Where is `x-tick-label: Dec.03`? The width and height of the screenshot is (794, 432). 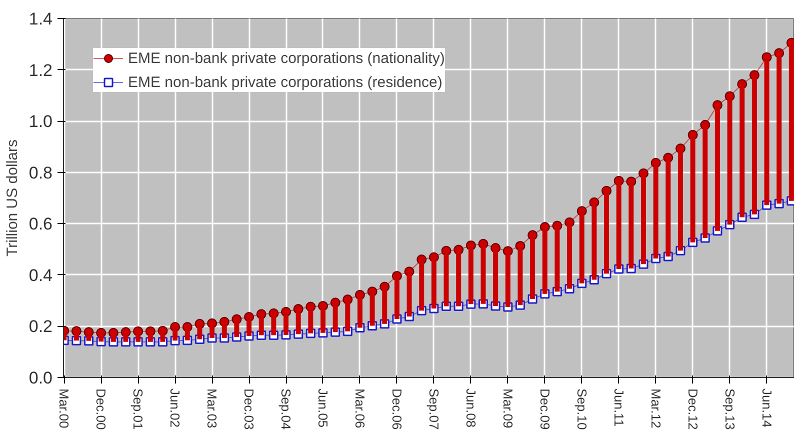 x-tick-label: Dec.03 is located at coordinates (249, 409).